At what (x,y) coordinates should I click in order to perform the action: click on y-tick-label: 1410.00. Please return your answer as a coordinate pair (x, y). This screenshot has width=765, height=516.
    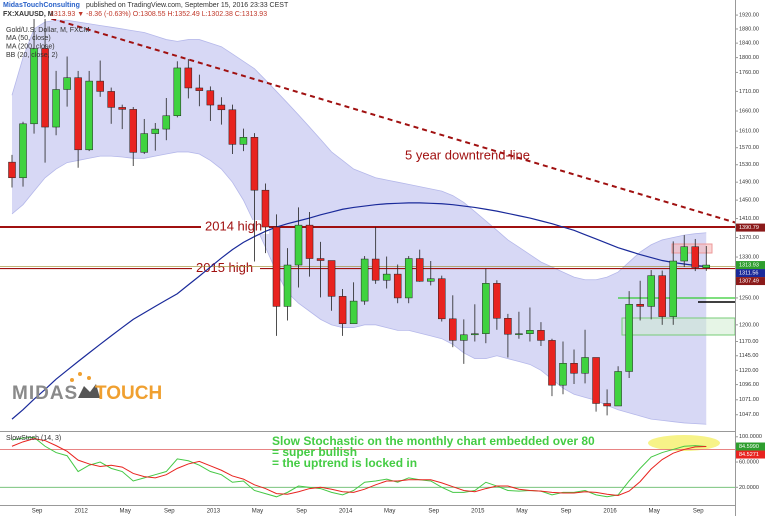
    Looking at the image, I should click on (749, 219).